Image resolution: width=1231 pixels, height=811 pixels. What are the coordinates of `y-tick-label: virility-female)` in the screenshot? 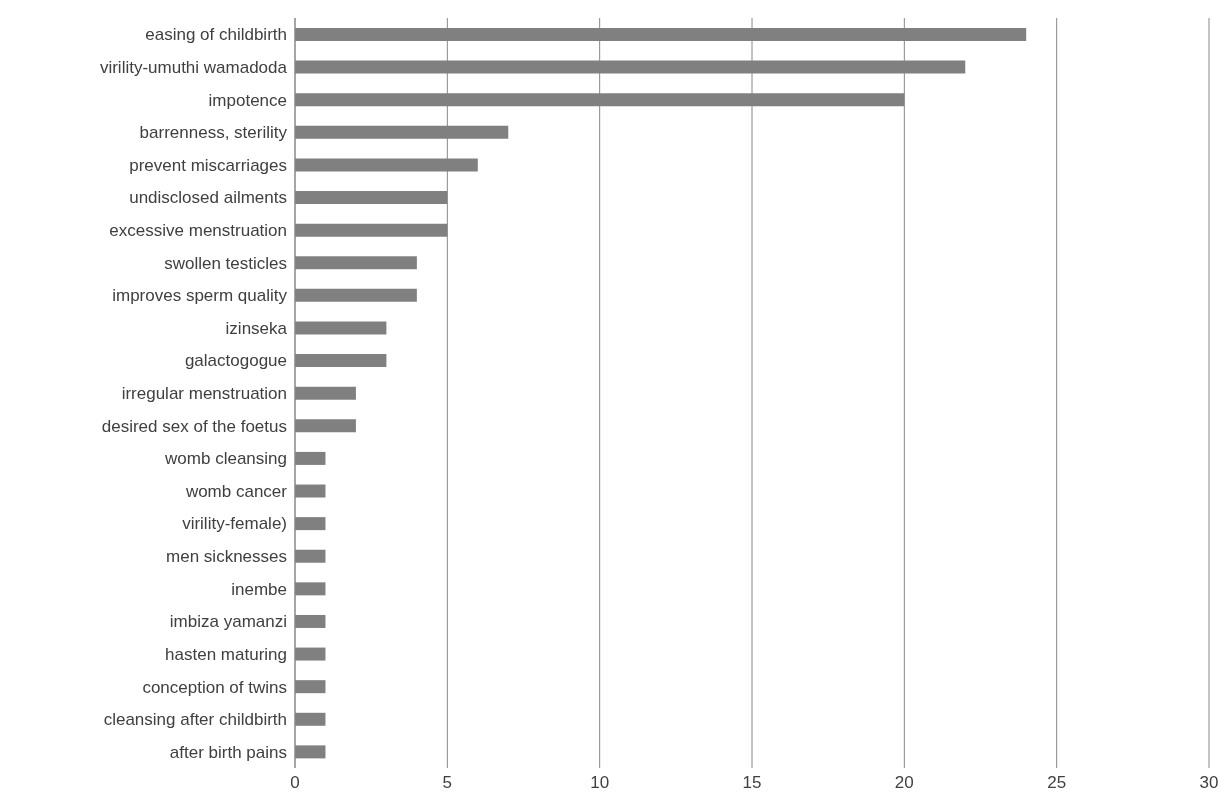 It's located at (234, 524).